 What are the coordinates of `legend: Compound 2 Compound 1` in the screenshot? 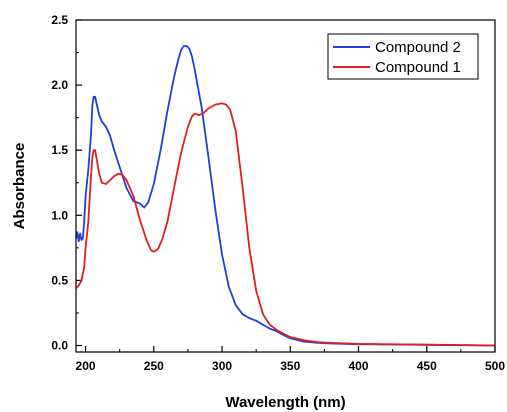 It's located at (403, 56).